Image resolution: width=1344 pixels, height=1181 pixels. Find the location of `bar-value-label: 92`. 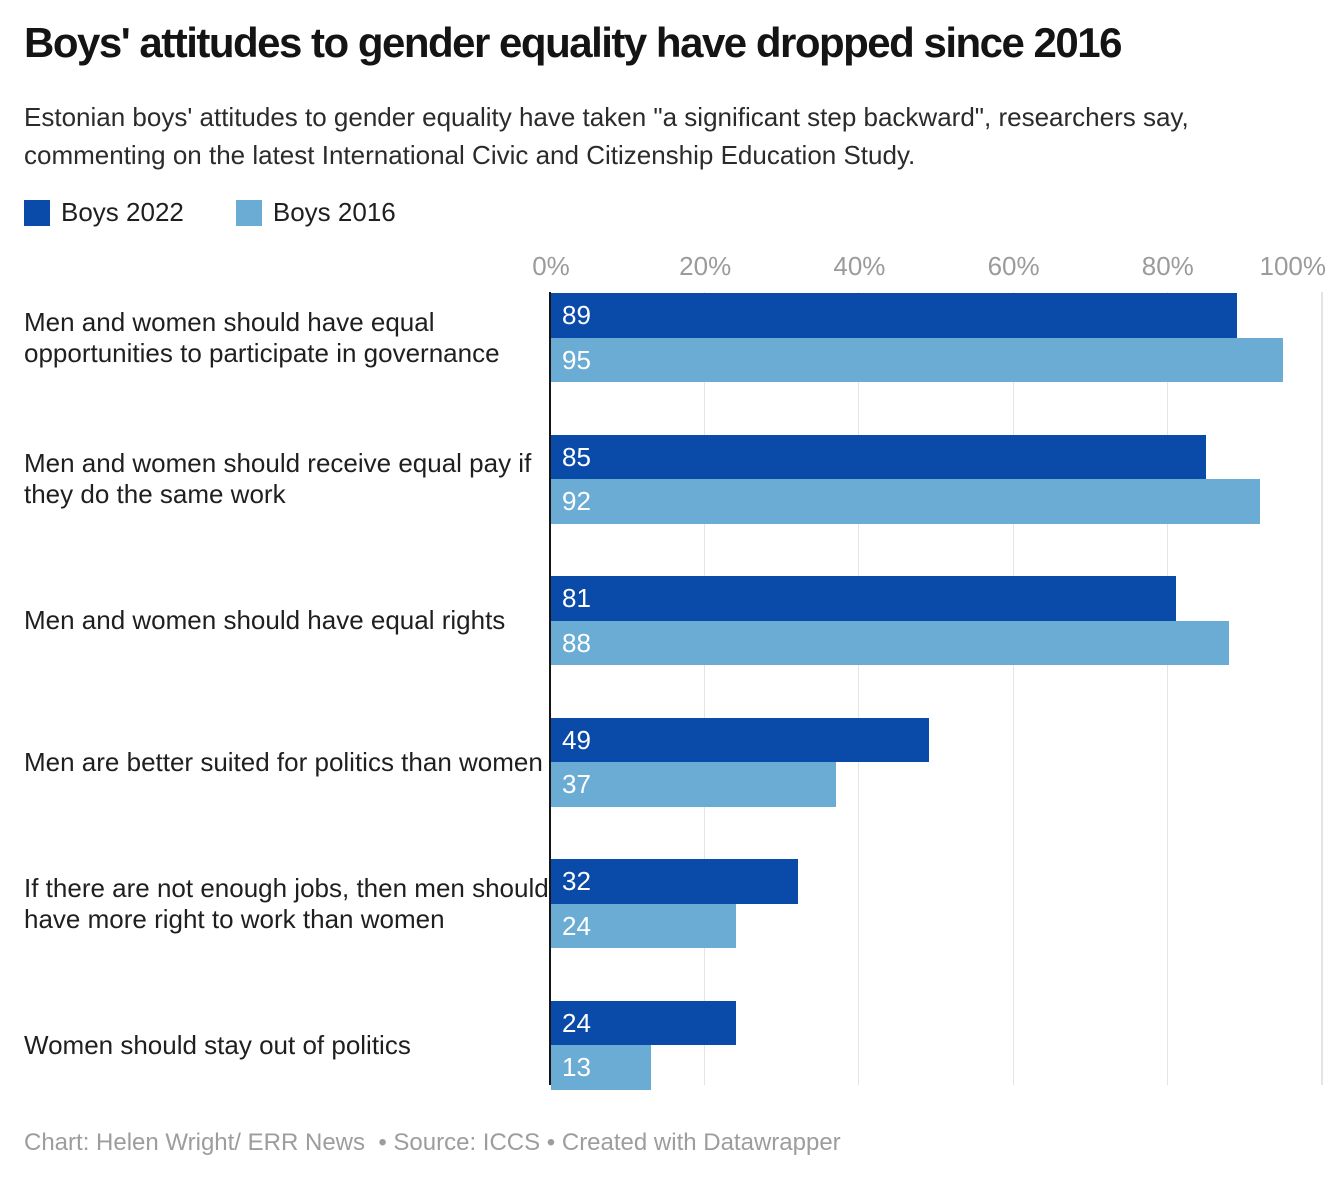

bar-value-label: 92 is located at coordinates (576, 501).